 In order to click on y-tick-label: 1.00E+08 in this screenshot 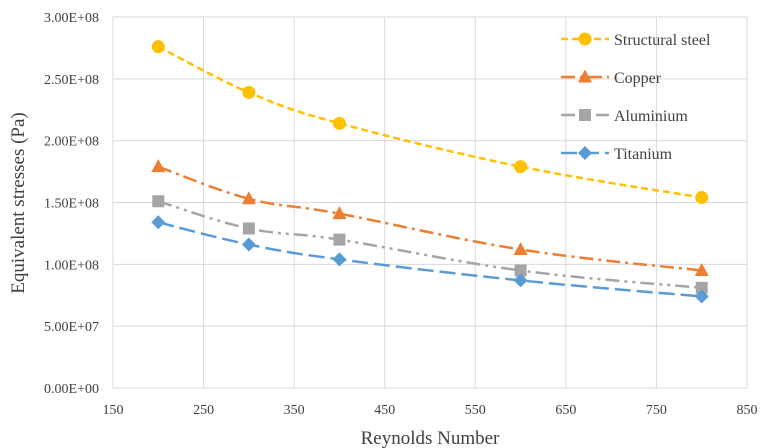, I will do `click(71, 265)`.